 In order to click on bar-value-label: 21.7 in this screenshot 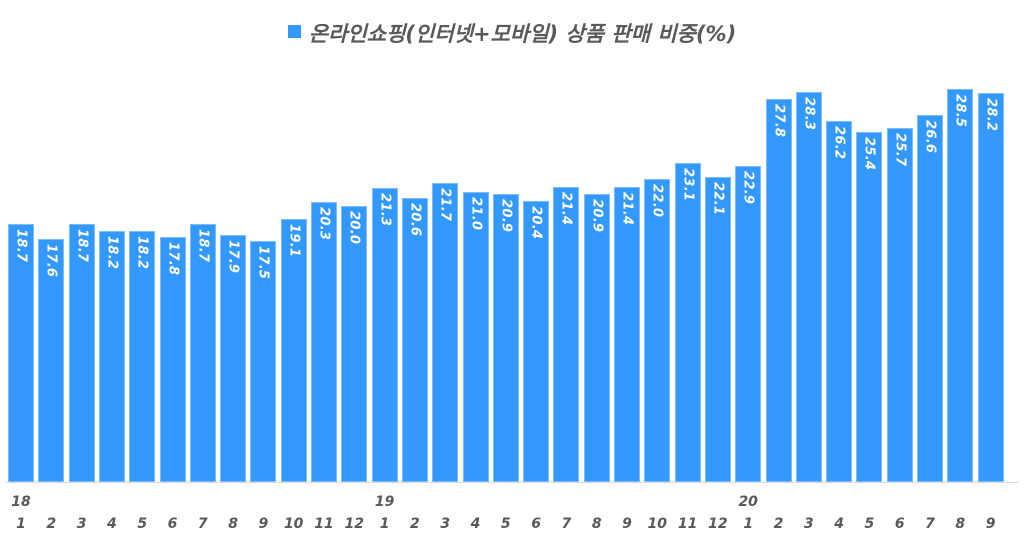, I will do `click(445, 204)`.